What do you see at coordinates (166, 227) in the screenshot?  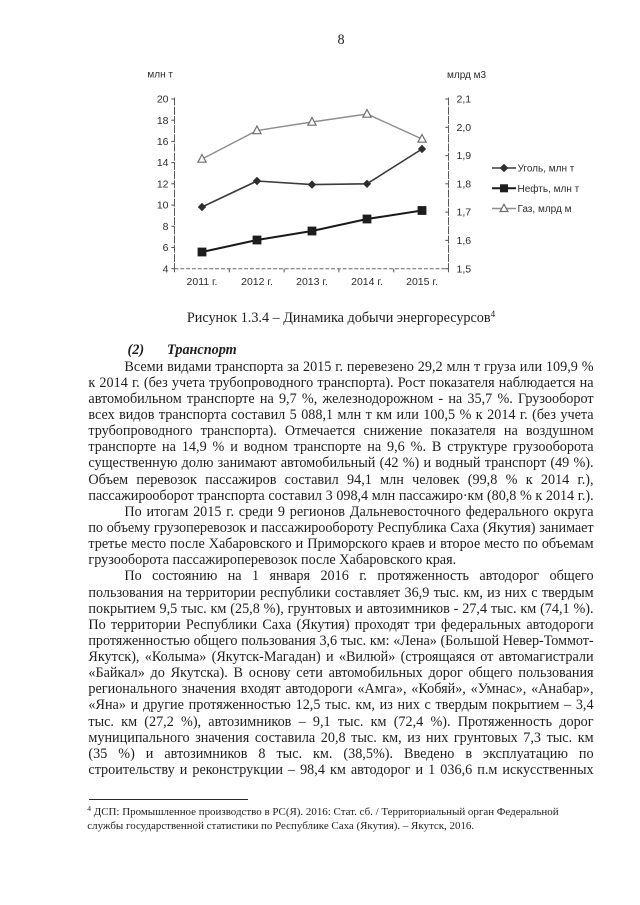 I see `svg-text: 8` at bounding box center [166, 227].